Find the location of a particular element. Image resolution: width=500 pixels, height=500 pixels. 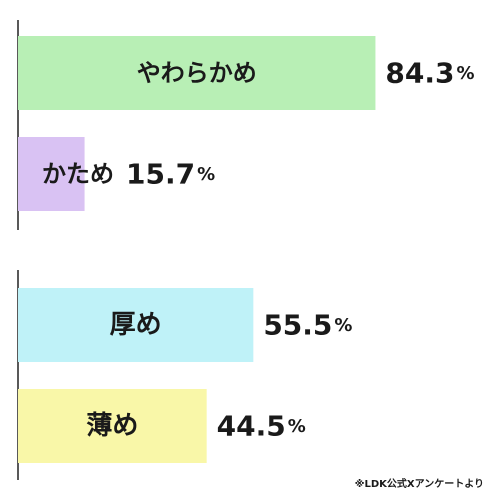

value-unit-2-1: % is located at coordinates (343, 325).